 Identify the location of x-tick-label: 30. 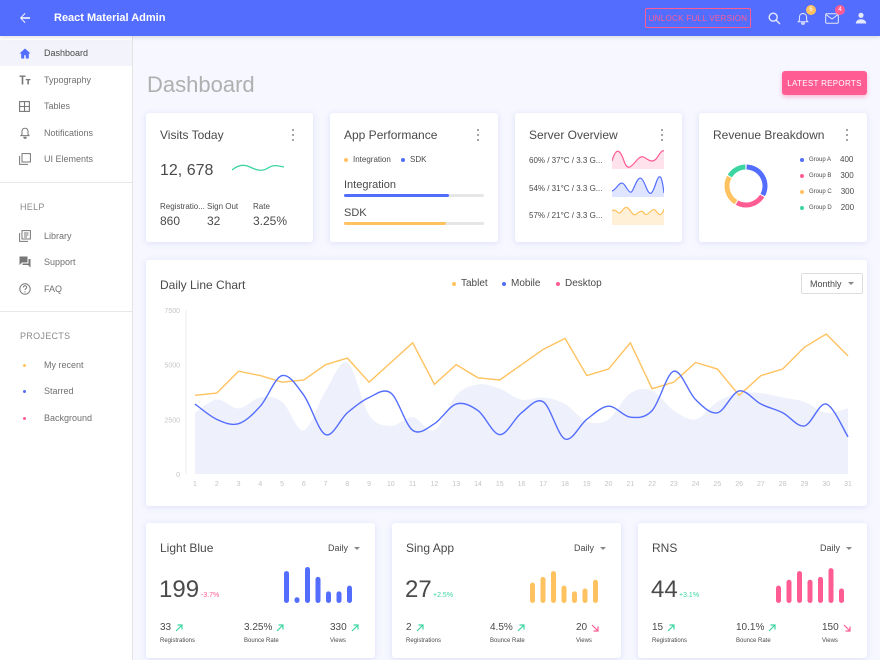
(826, 484).